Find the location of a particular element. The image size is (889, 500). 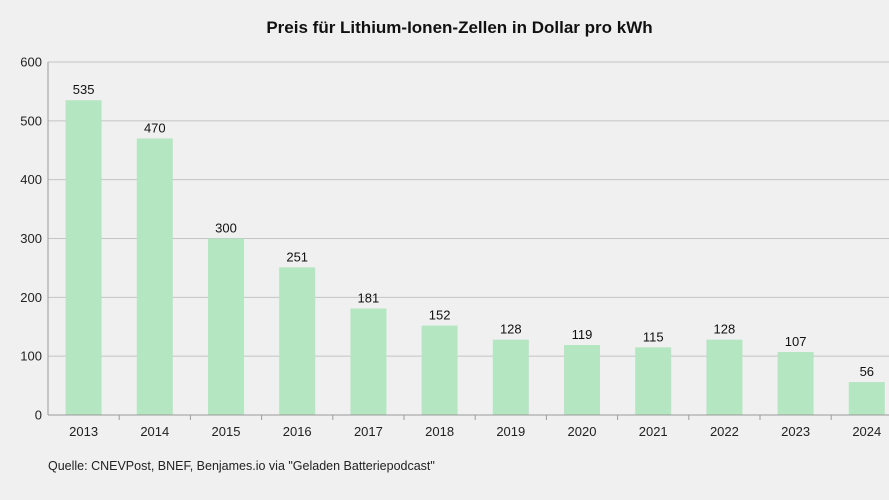

x-tick-label: 2018 is located at coordinates (439, 431).